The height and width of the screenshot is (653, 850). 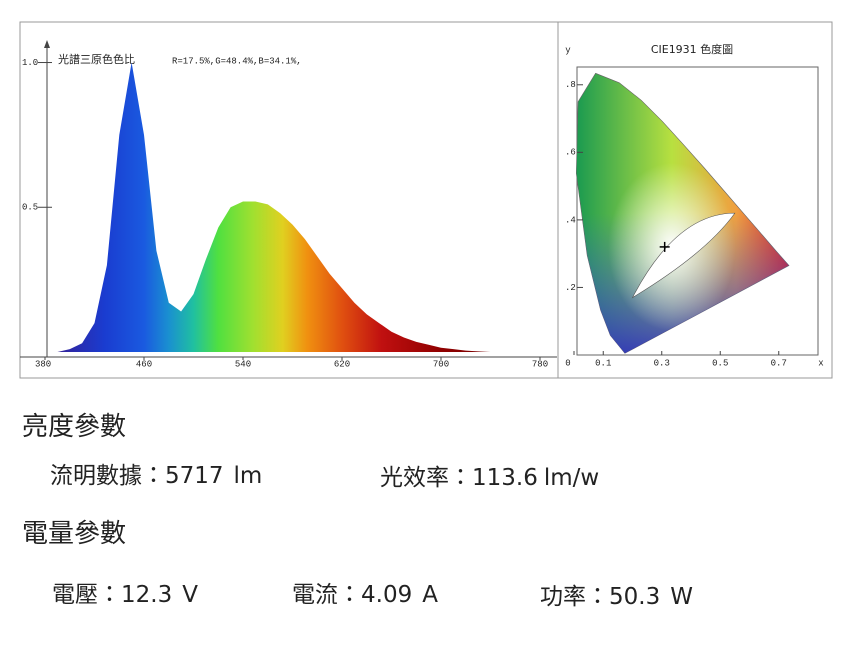 I want to click on y-tick-label: .4, so click(x=570, y=220).